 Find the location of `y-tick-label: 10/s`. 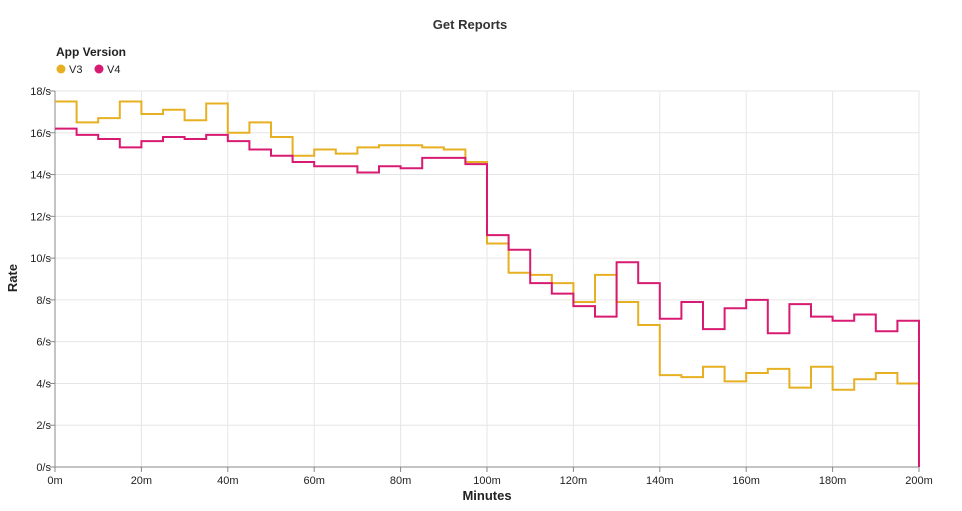

y-tick-label: 10/s is located at coordinates (40, 259).